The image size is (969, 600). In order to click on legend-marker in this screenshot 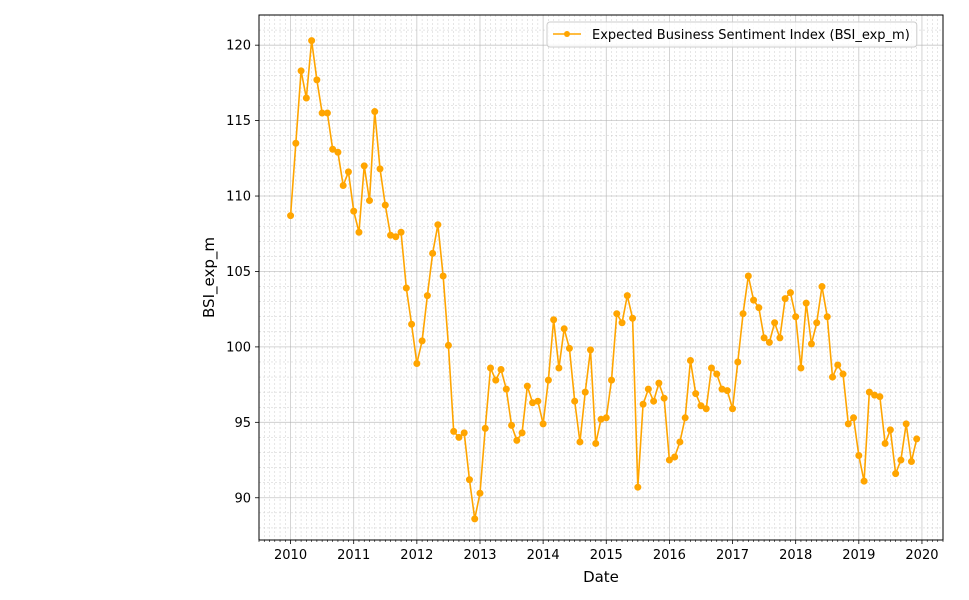, I will do `click(567, 34)`.